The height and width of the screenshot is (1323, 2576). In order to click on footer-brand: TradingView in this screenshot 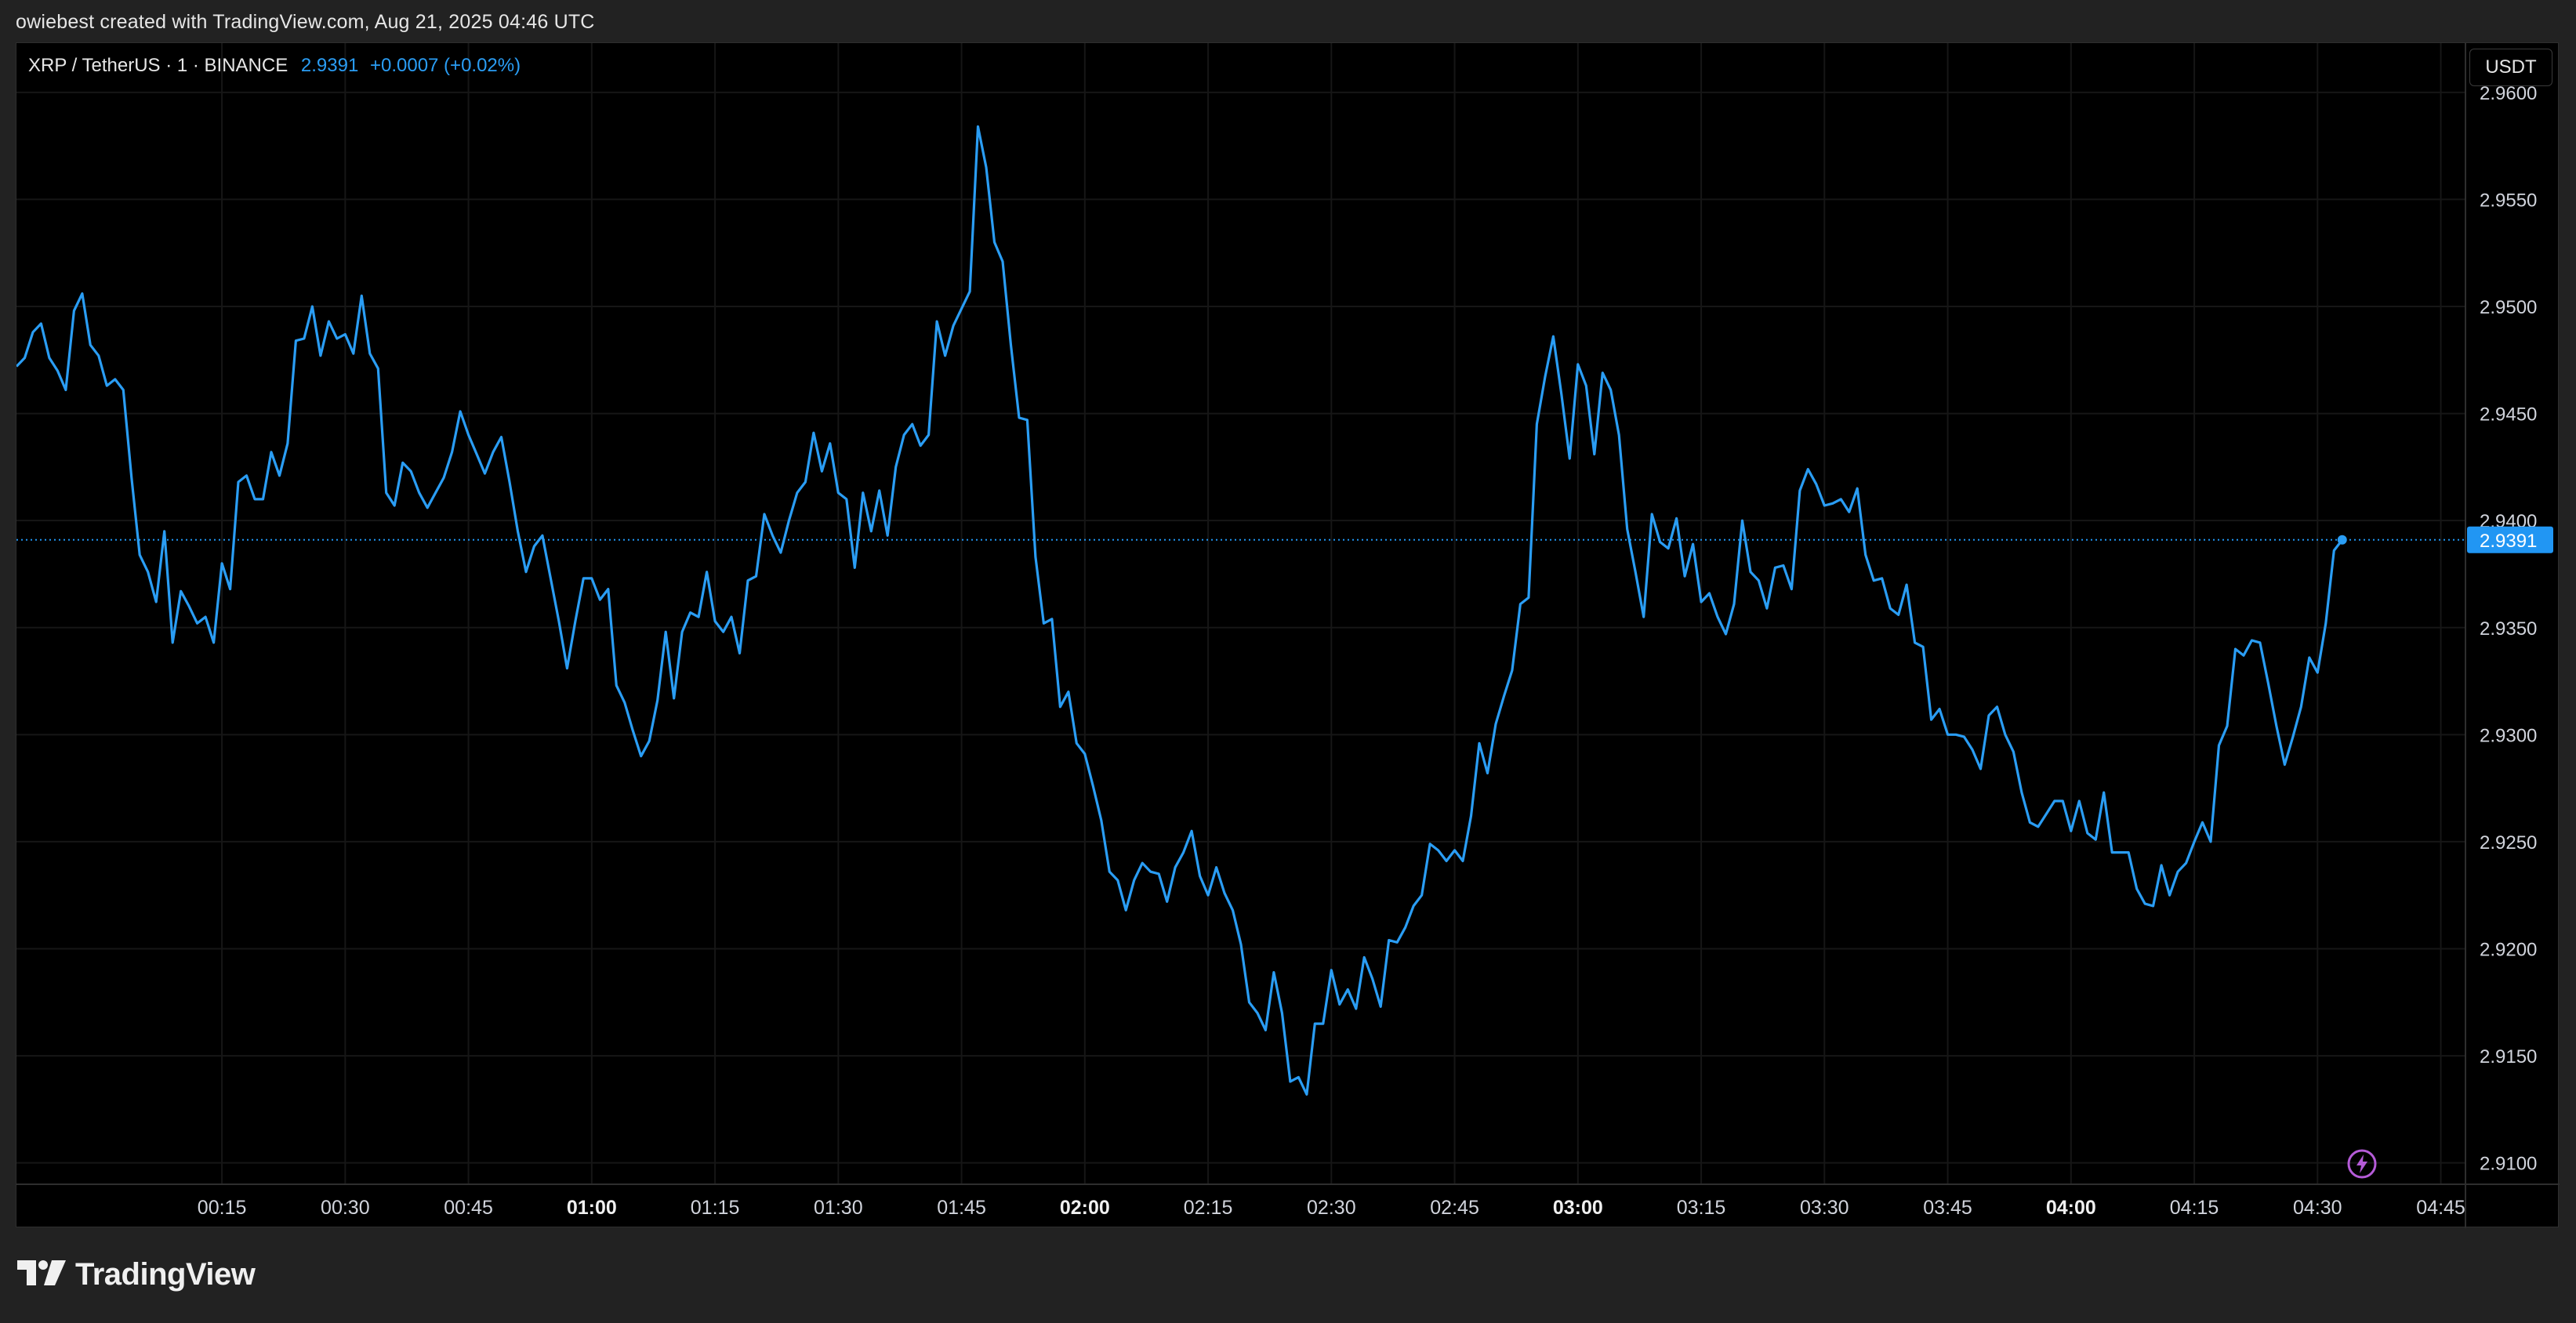, I will do `click(136, 1274)`.